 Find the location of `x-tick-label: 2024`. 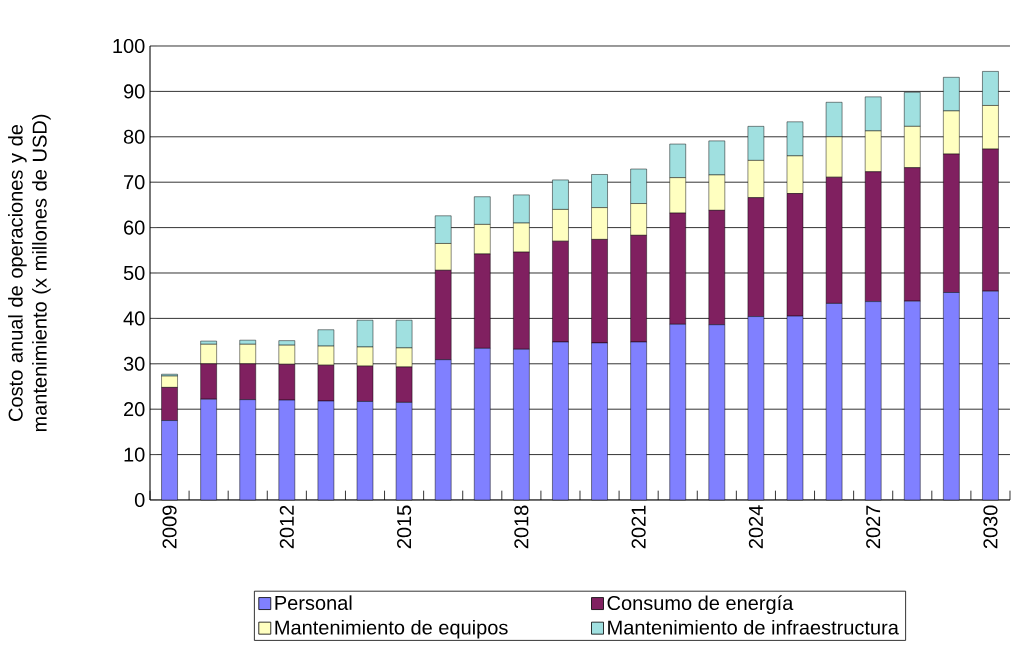

x-tick-label: 2024 is located at coordinates (755, 527).